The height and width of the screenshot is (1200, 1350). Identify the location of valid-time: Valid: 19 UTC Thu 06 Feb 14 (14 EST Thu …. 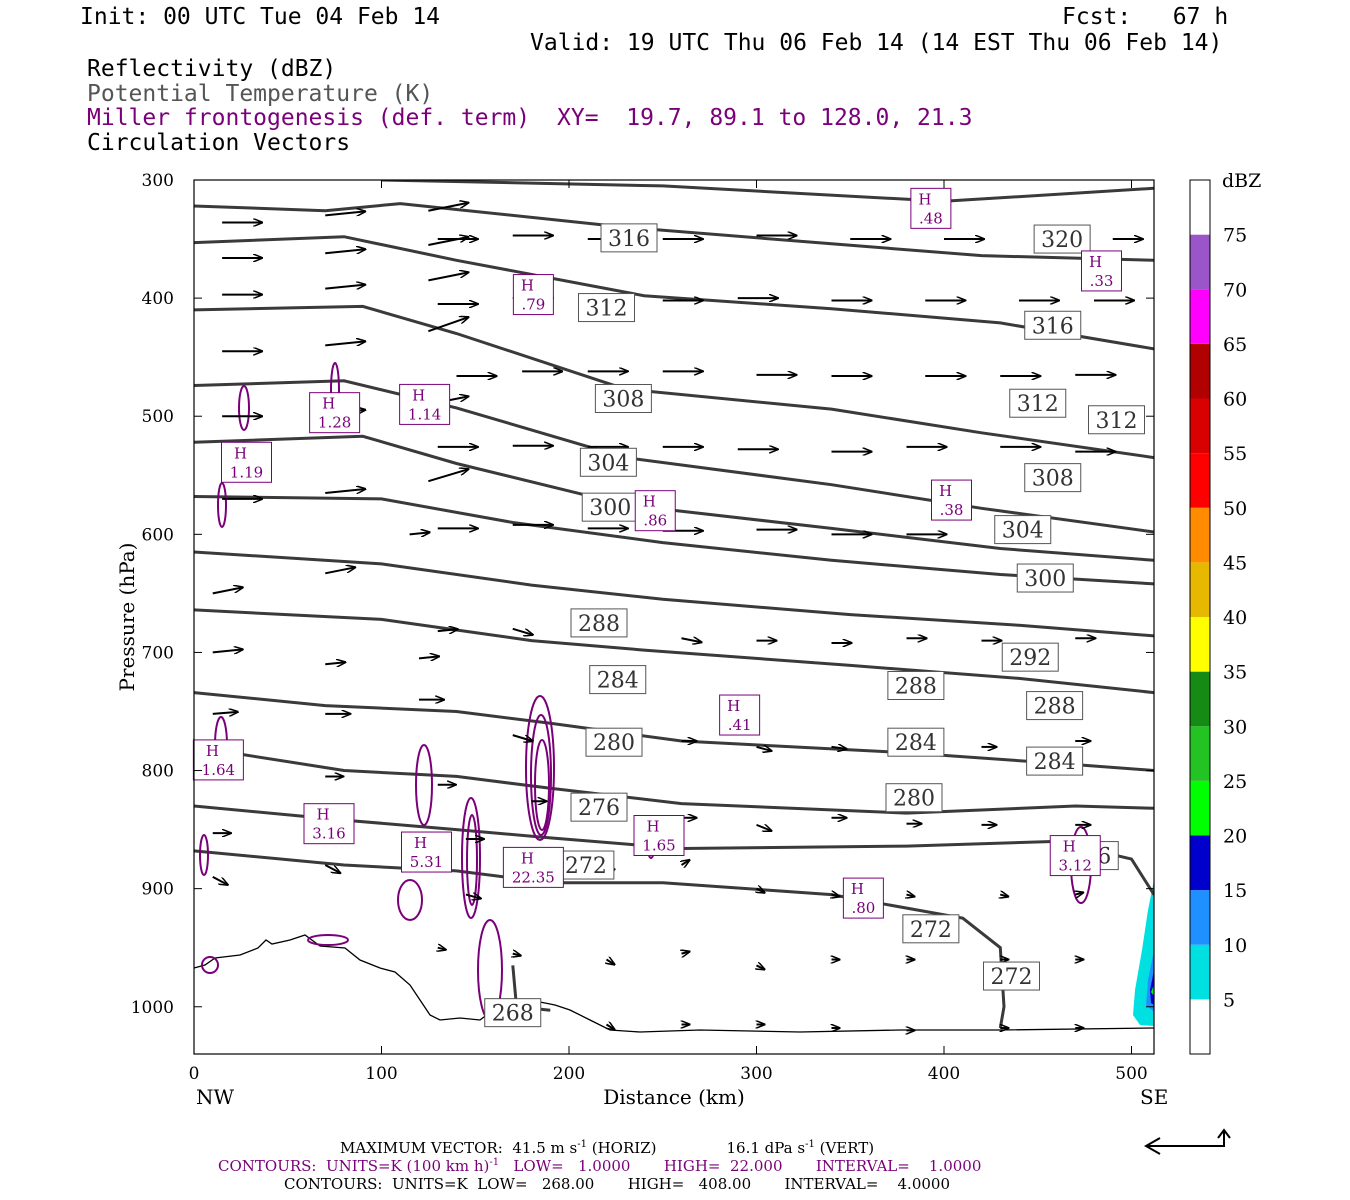
(876, 43).